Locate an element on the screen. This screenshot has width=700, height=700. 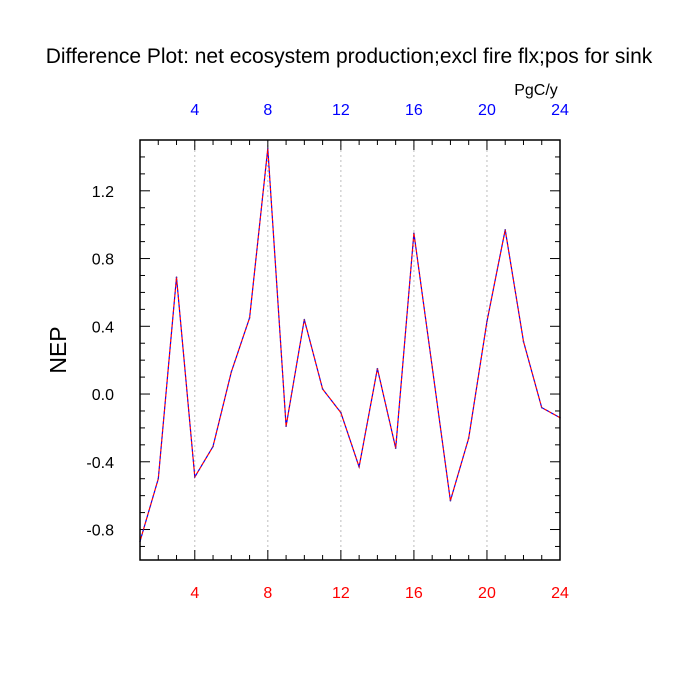
x-tick-label-bottom: 12 is located at coordinates (341, 593).